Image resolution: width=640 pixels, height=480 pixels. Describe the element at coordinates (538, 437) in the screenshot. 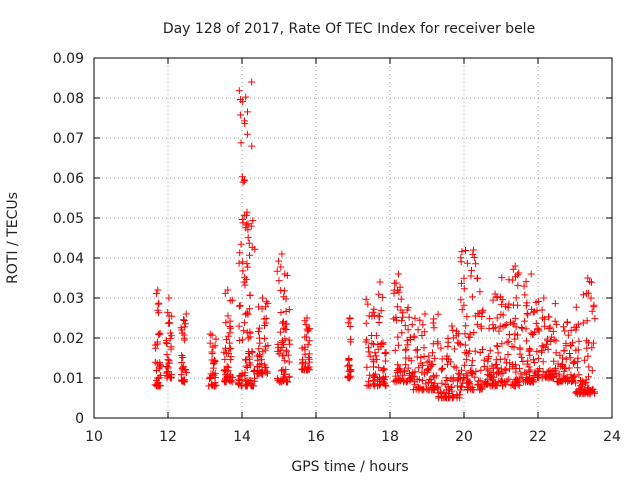

I see `x-tick-label: 22` at that location.